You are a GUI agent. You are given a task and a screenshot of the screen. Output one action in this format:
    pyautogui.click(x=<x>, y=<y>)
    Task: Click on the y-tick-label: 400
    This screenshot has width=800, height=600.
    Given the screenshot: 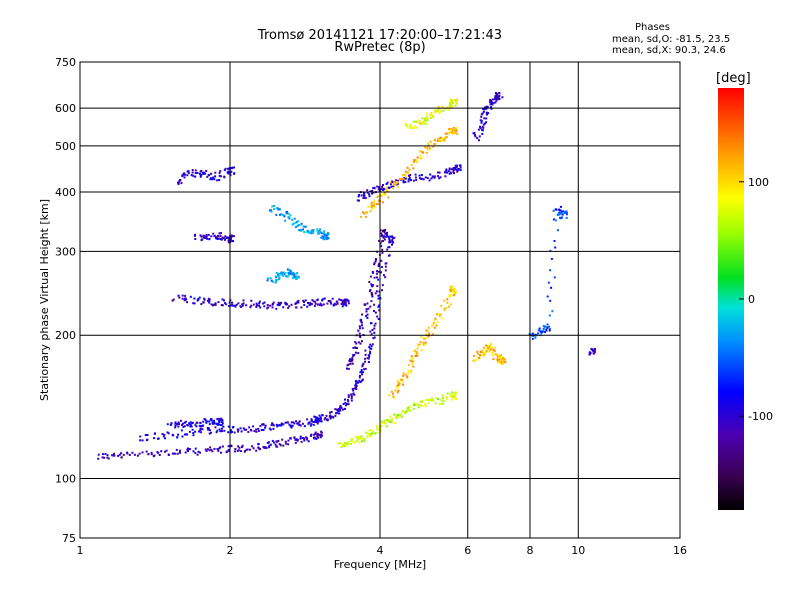 What is the action you would take?
    pyautogui.click(x=65, y=192)
    